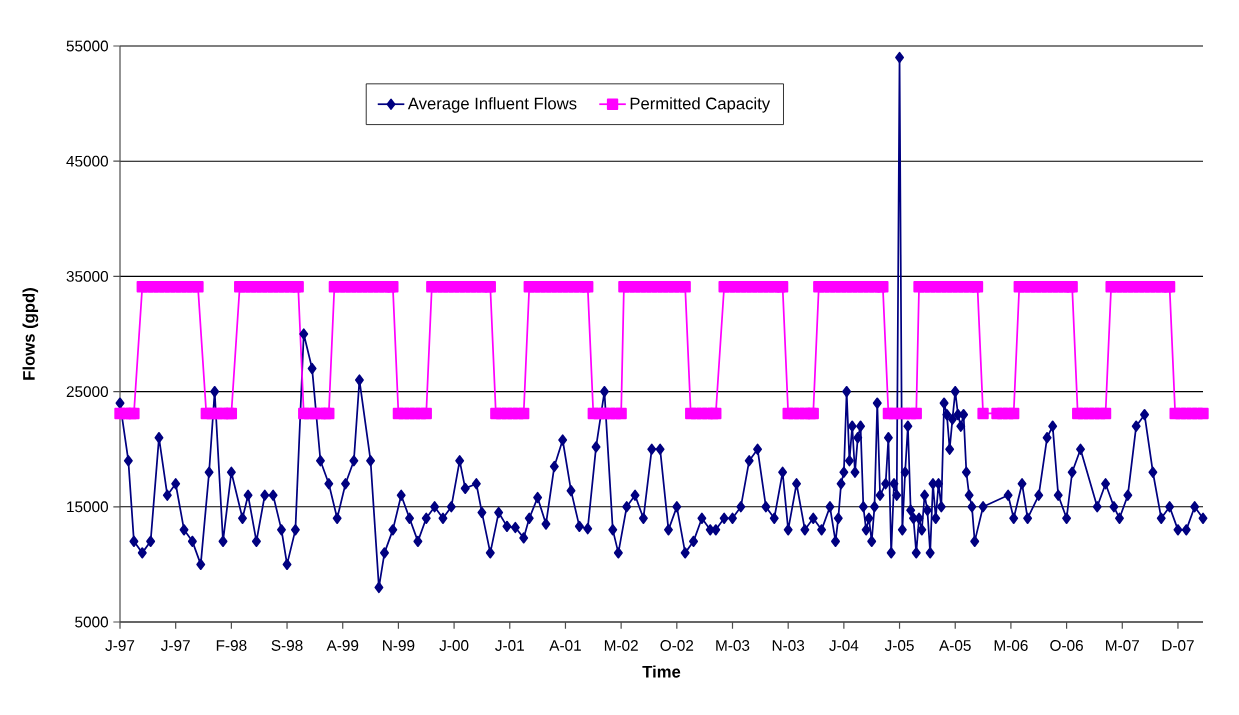  What do you see at coordinates (30, 334) in the screenshot?
I see `y-axis-title: Flows (gpd)` at bounding box center [30, 334].